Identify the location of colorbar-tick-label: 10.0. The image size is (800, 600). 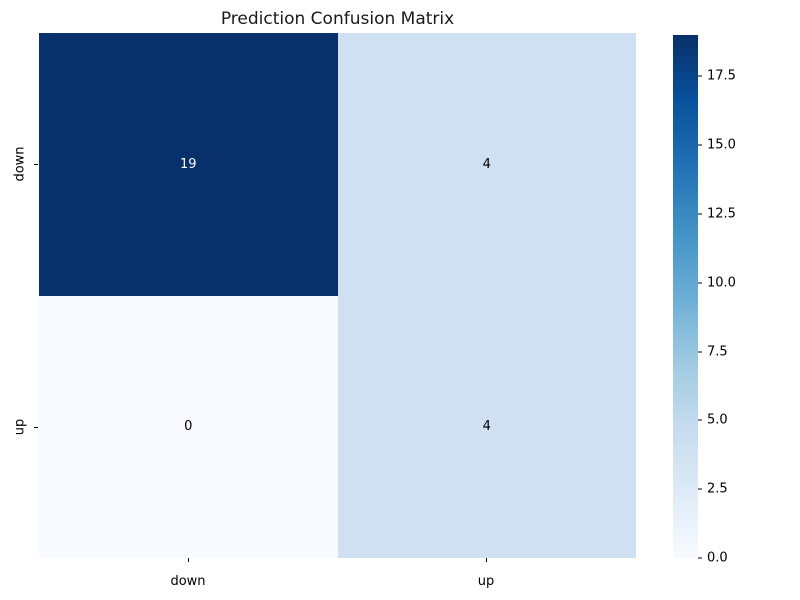
(721, 283).